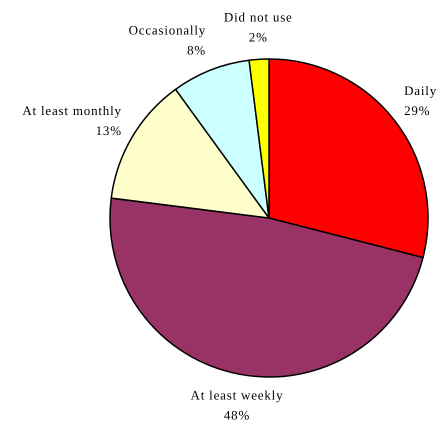  I want to click on slice-label: Daily, so click(421, 90).